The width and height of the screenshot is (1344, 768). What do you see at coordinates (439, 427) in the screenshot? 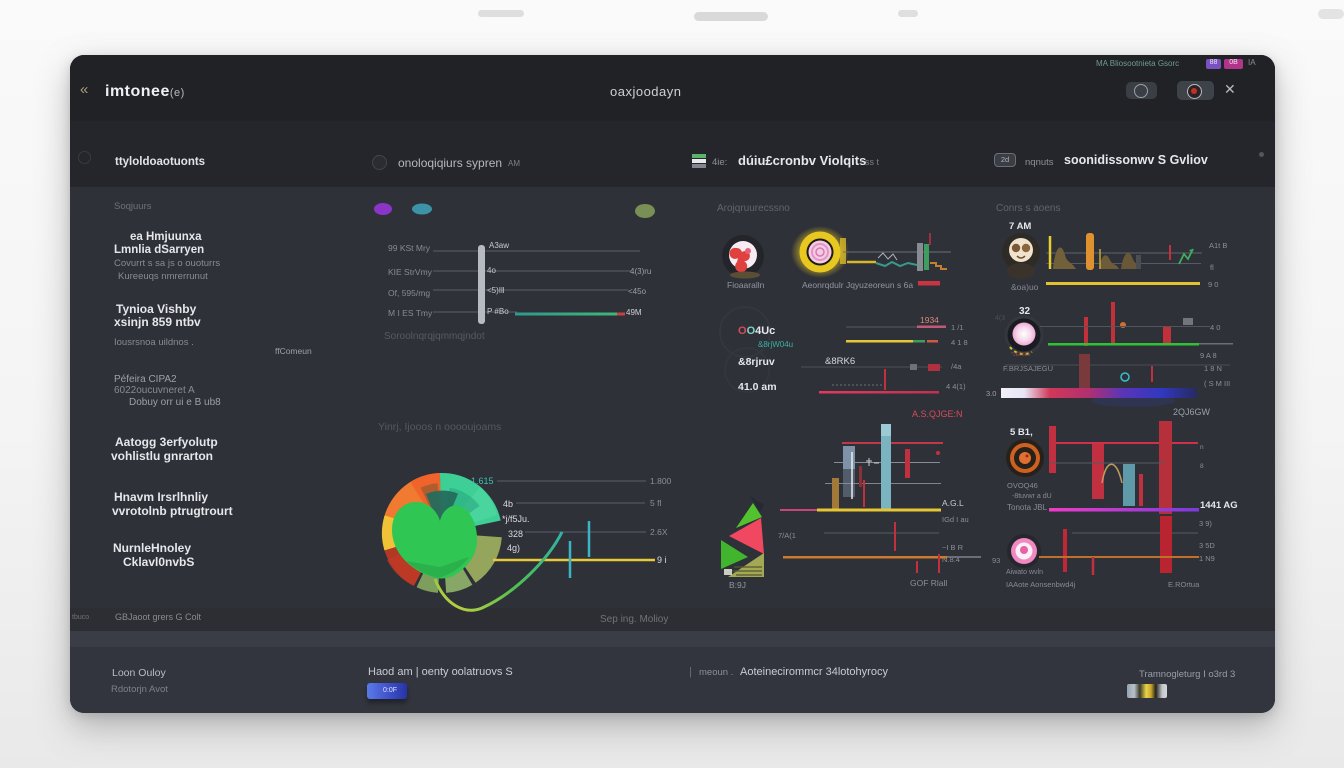
I see `svg-text: Yinrj, Ijooos n ooooujoams` at bounding box center [439, 427].